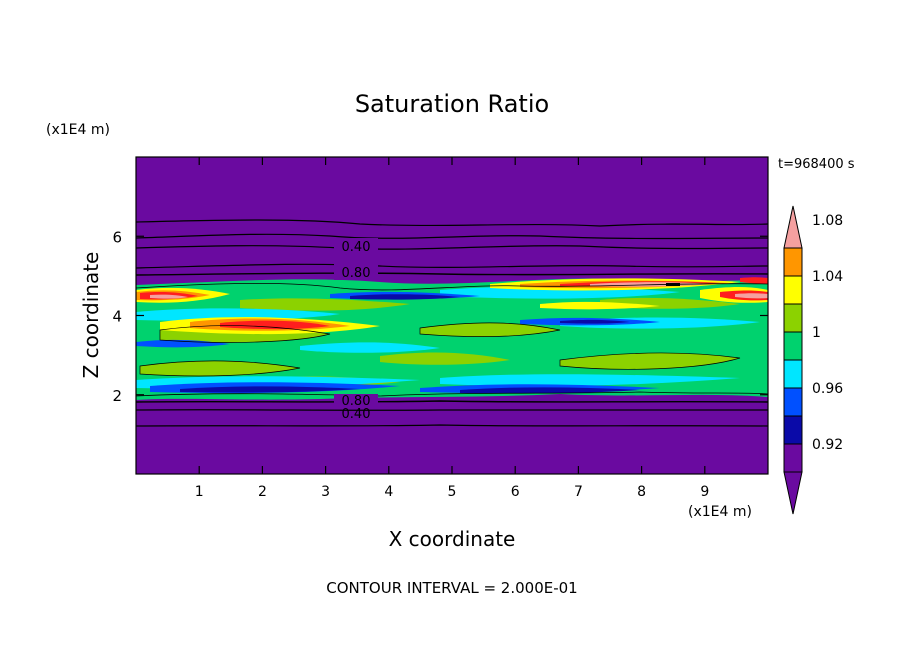 The image size is (904, 654). Describe the element at coordinates (451, 588) in the screenshot. I see `contour-interval-footer: CONTOUR INTERVAL = 2.000E-01` at that location.